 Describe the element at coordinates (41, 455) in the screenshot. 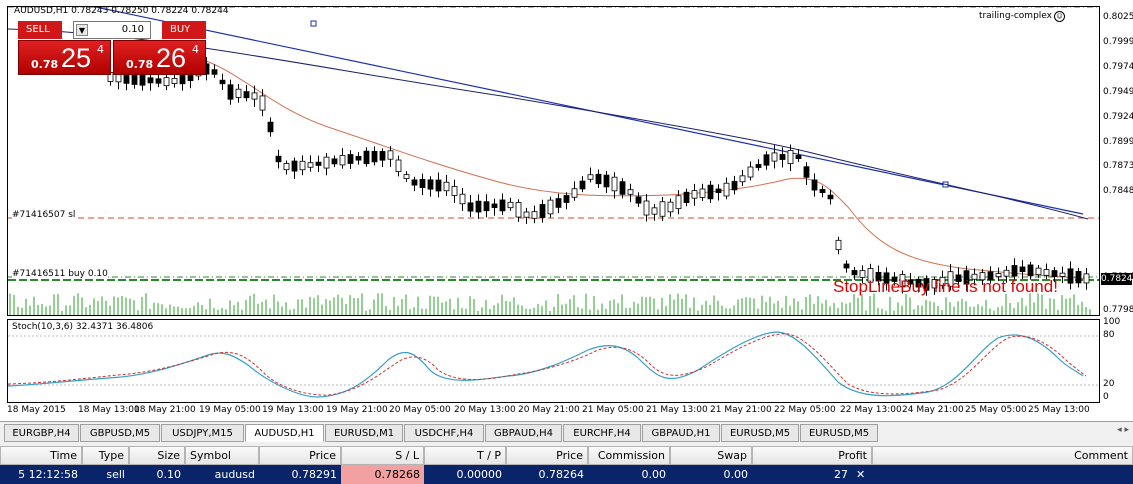

I see `column-header: Time` at that location.